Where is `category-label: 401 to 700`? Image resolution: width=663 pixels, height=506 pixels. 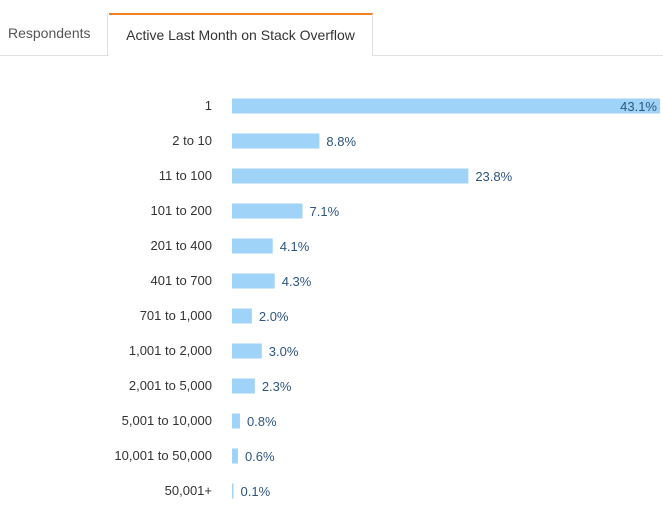
category-label: 401 to 700 is located at coordinates (181, 280).